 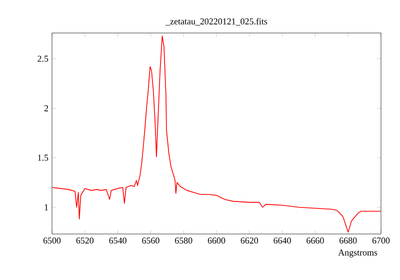 What do you see at coordinates (46, 207) in the screenshot?
I see `y-tick-label: 1` at bounding box center [46, 207].